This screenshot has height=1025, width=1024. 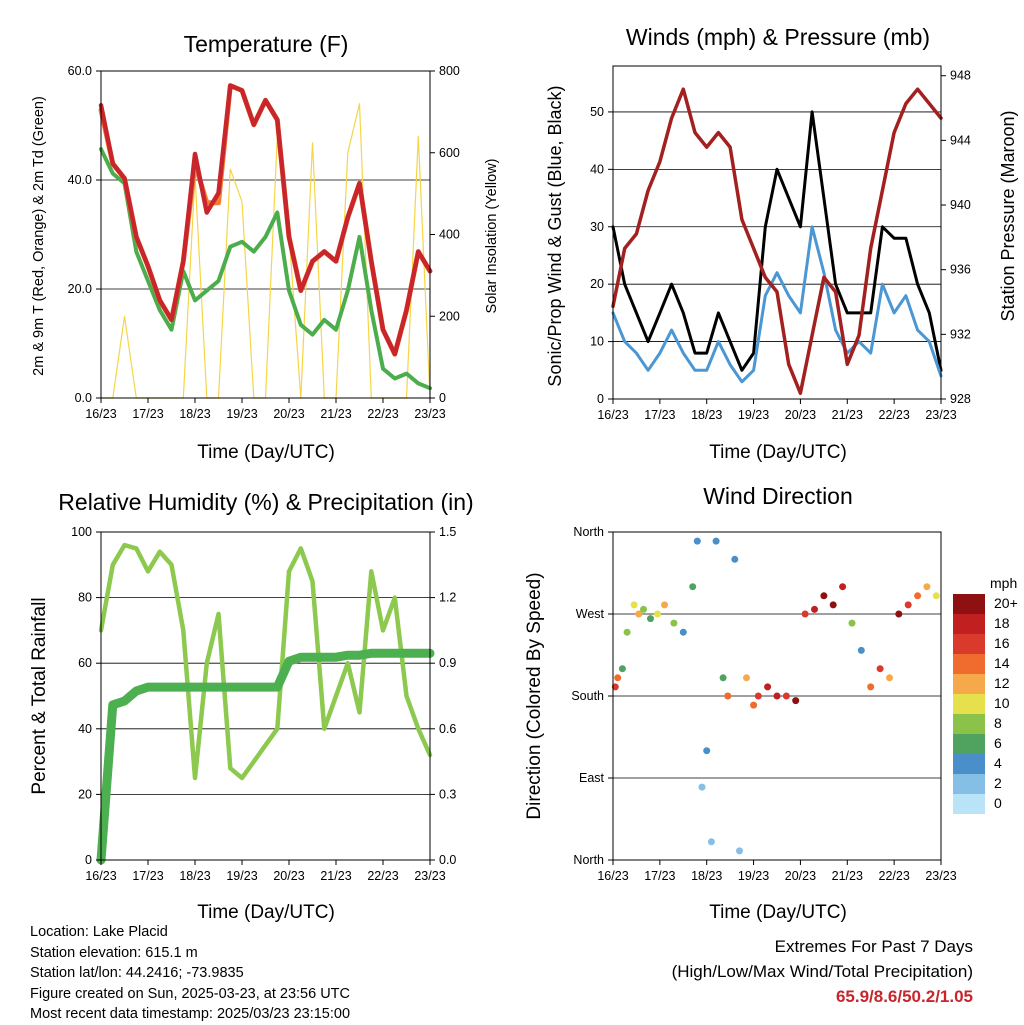 I want to click on y2-tick-label: 936, so click(x=960, y=270).